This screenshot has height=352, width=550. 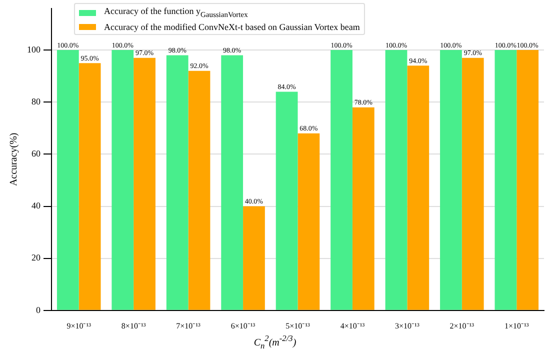 I want to click on y-axis-title: Accuracy(%), so click(x=14, y=159).